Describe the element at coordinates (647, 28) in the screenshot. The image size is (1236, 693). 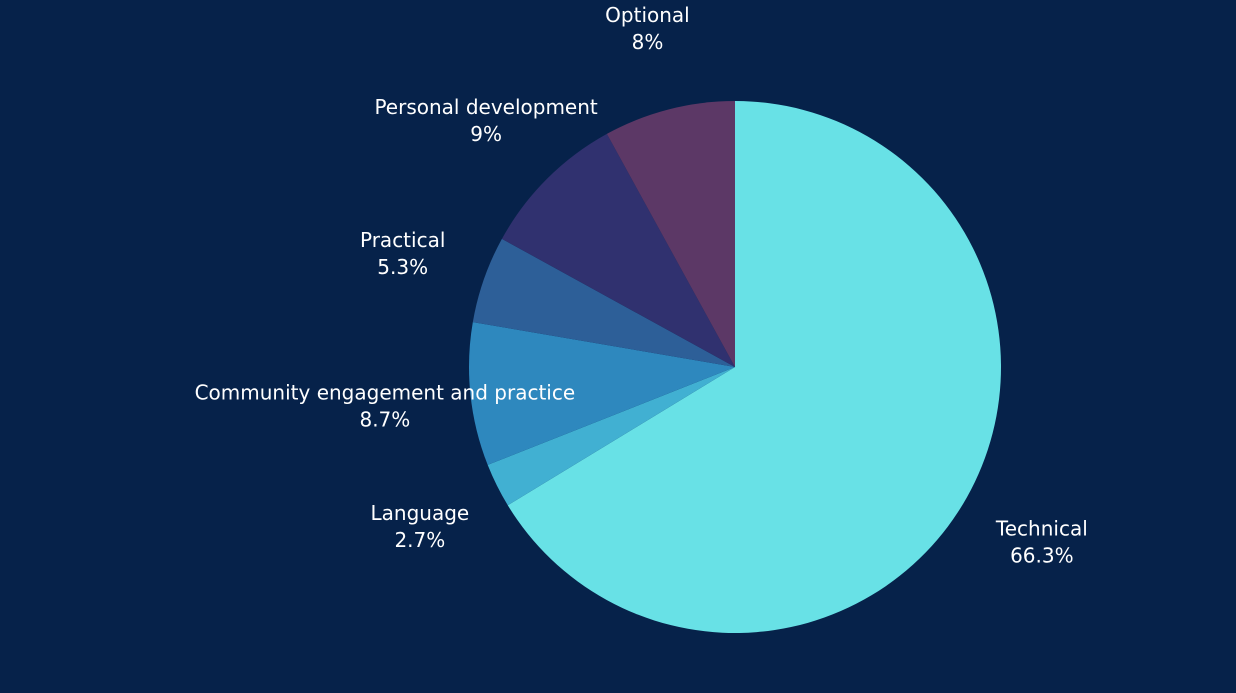
I see `slice-label-optional: Optional 8%` at that location.